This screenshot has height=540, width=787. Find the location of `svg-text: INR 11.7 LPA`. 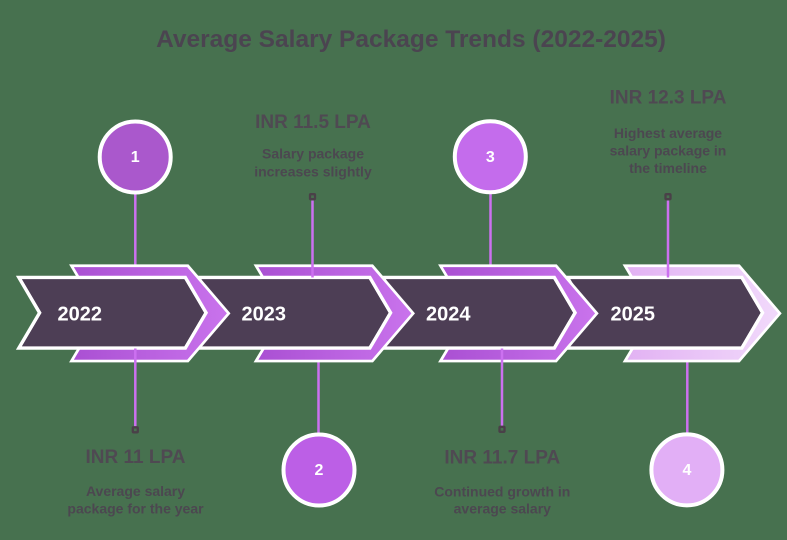

svg-text: INR 11.7 LPA is located at coordinates (502, 457).